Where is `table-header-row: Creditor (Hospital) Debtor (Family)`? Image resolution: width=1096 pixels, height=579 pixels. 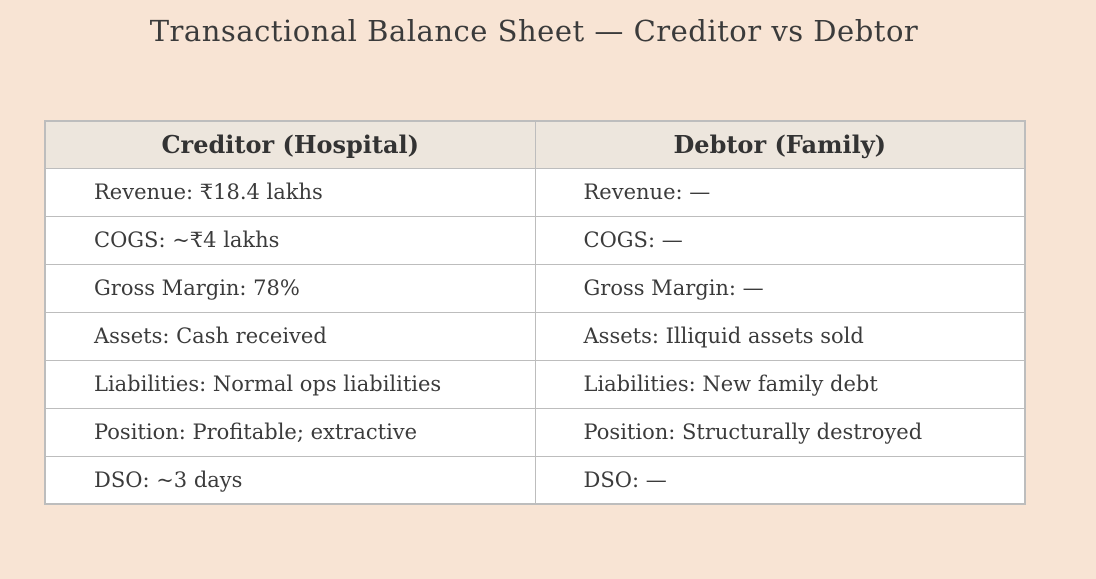 table-header-row: Creditor (Hospital) Debtor (Family) is located at coordinates (535, 144).